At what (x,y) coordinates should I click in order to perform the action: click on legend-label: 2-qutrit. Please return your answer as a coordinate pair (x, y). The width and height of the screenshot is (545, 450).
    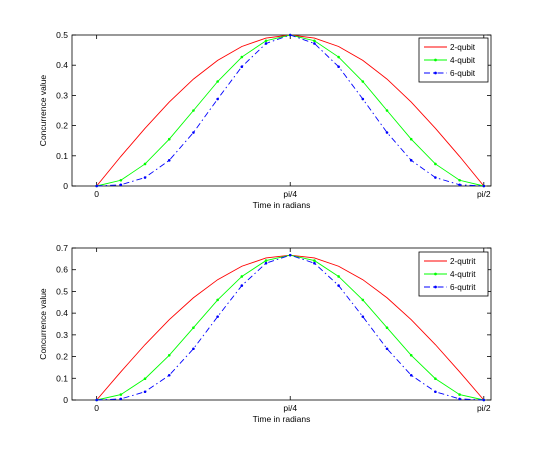
    Looking at the image, I should click on (463, 261).